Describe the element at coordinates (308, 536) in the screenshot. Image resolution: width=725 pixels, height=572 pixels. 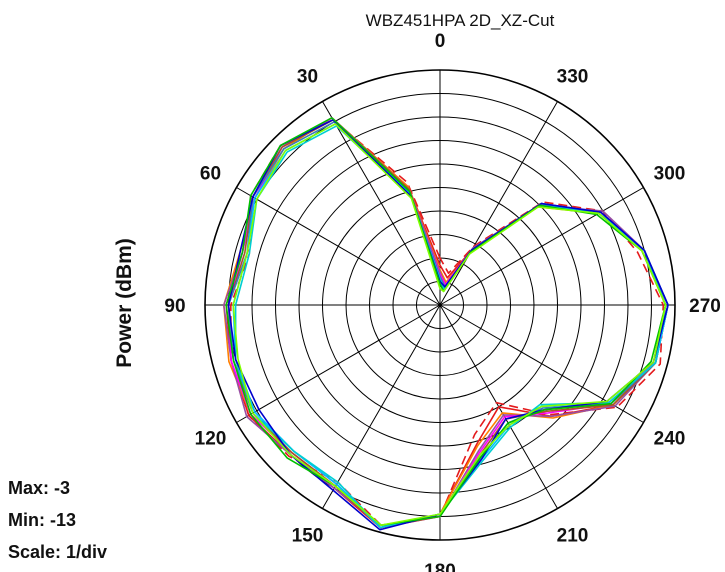
I see `angle-tick-label: 150` at that location.